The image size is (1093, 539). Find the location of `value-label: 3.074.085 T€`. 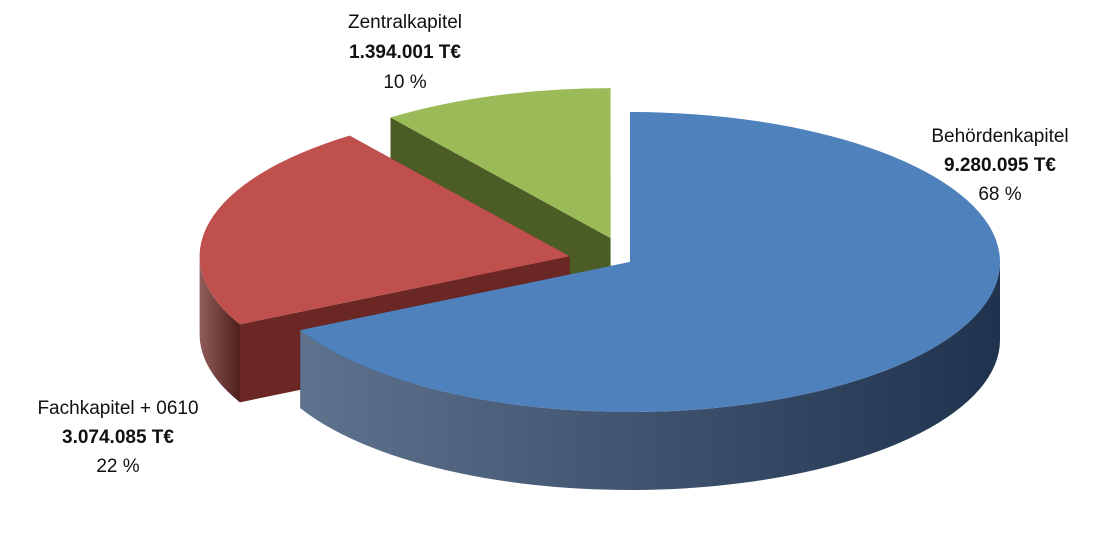

value-label: 3.074.085 T€ is located at coordinates (118, 437).